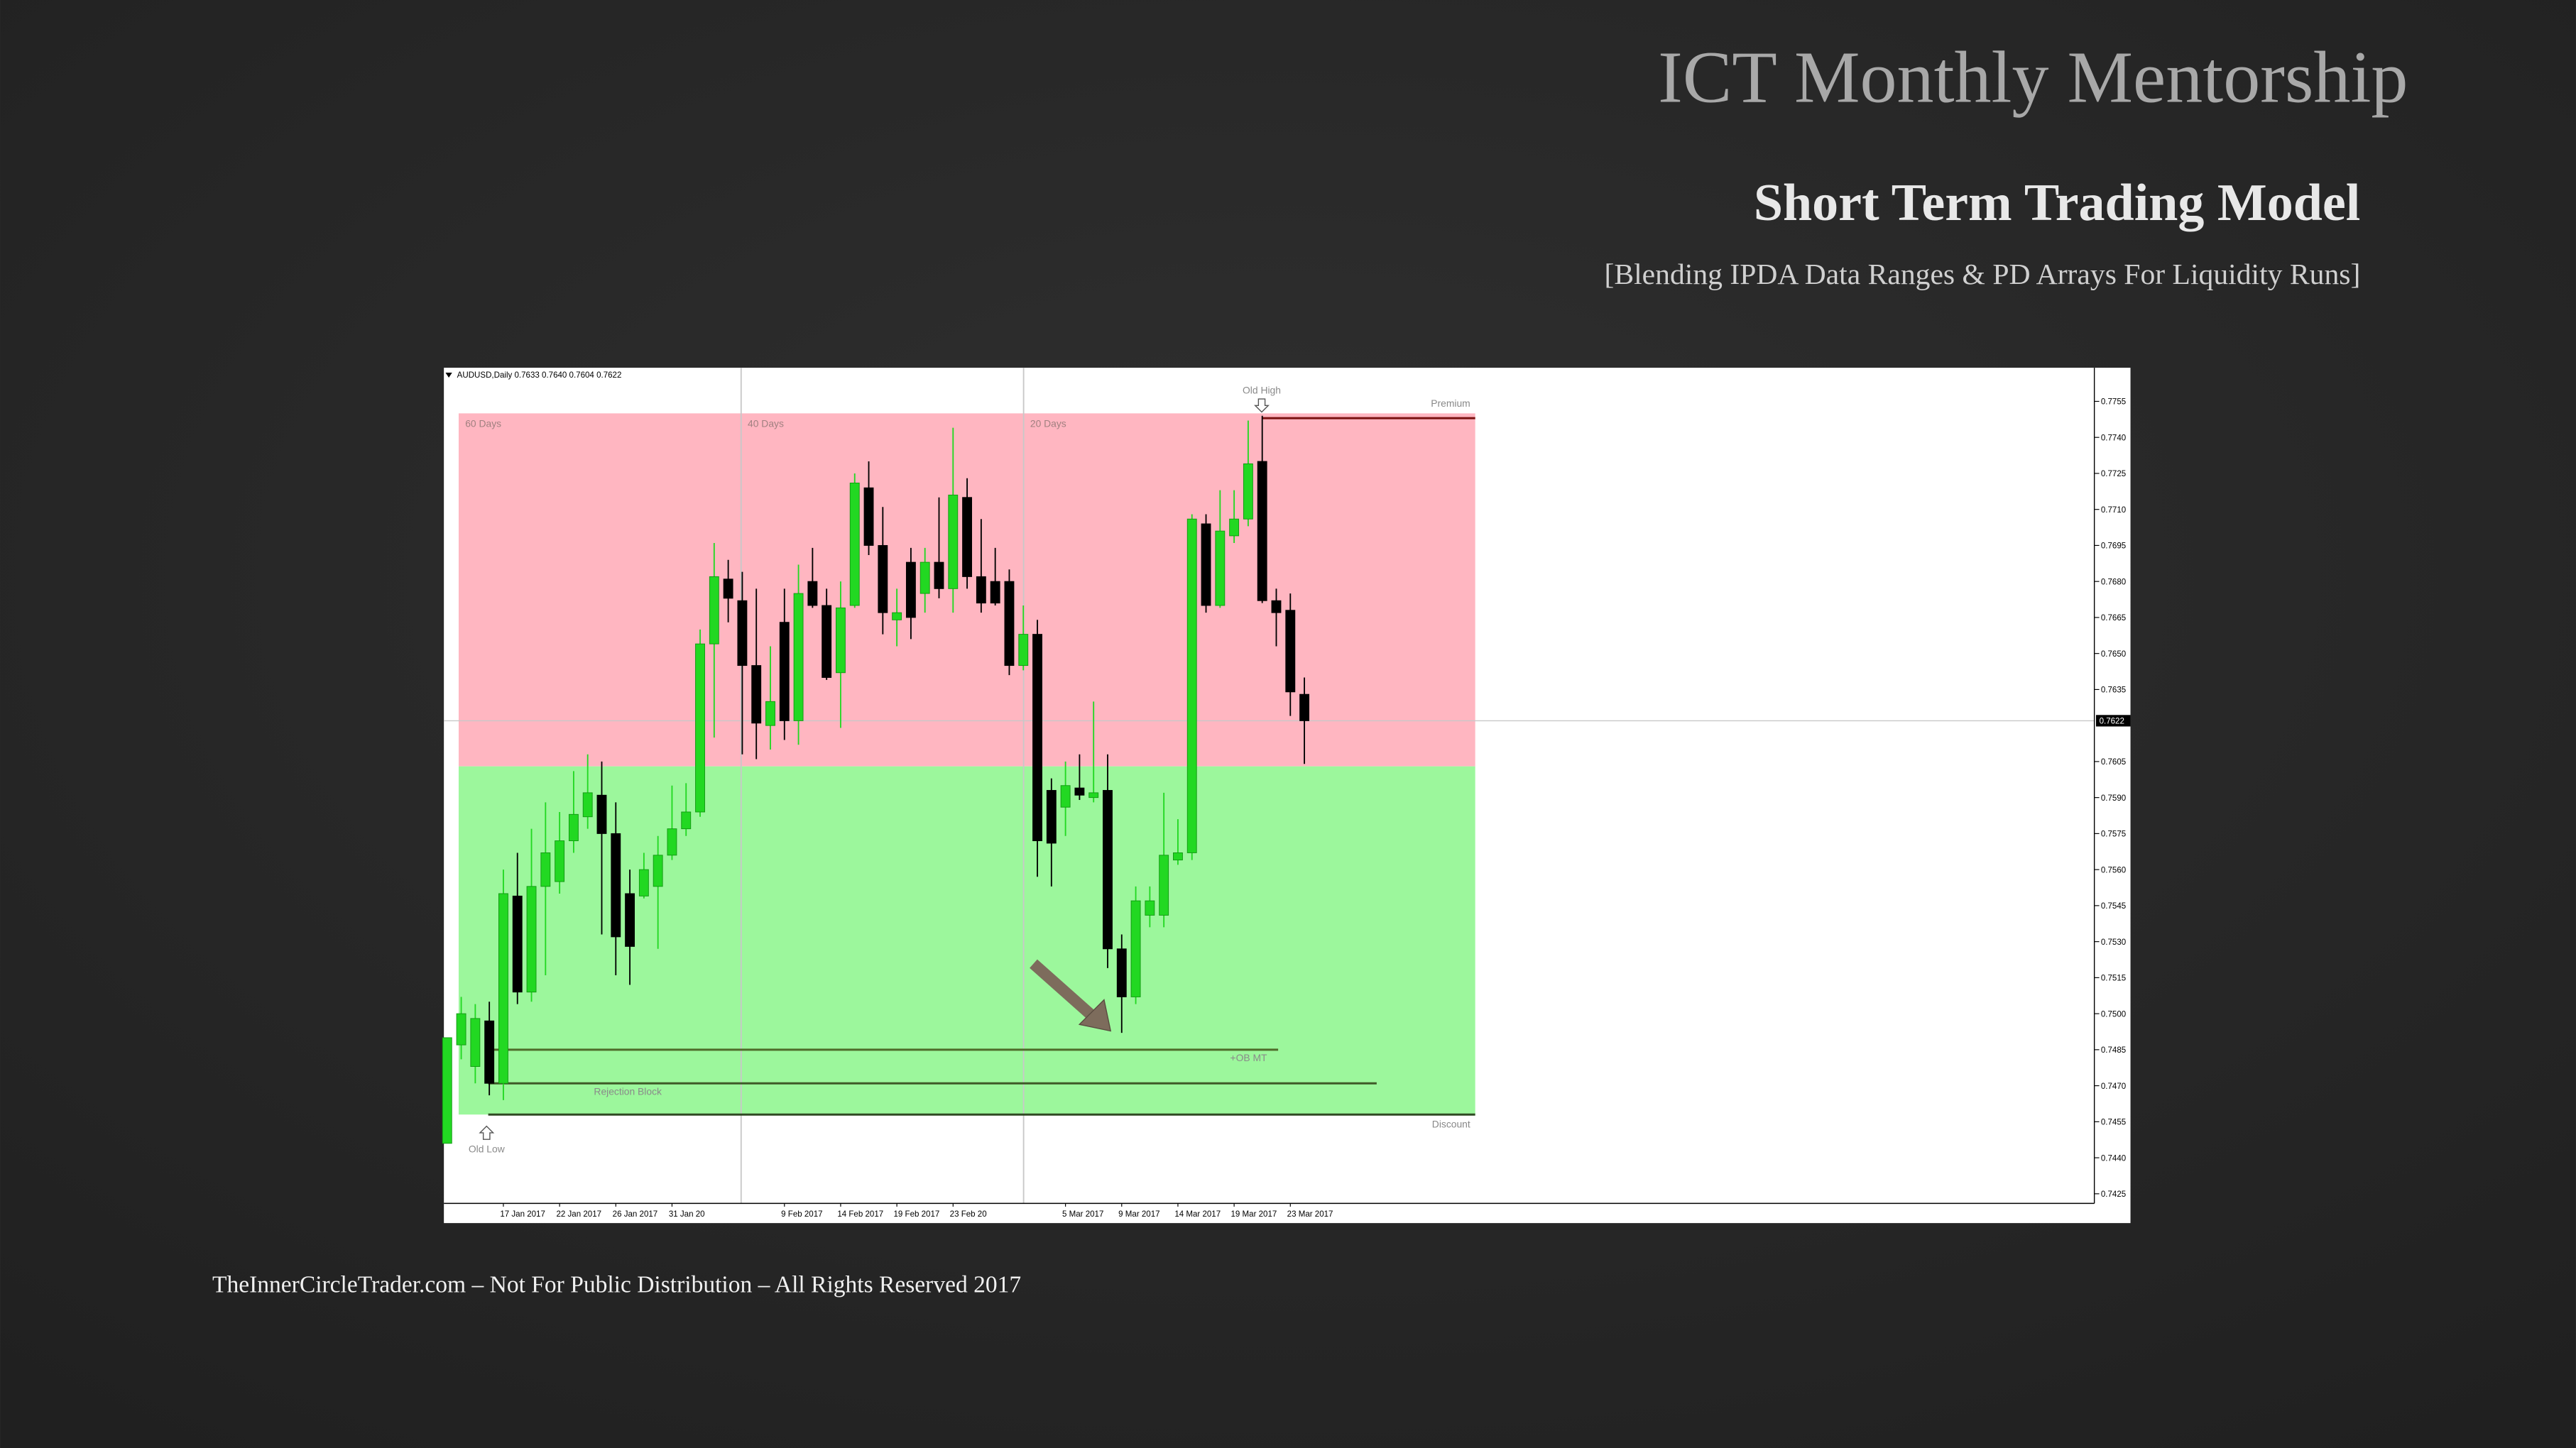 Image resolution: width=2576 pixels, height=1448 pixels. What do you see at coordinates (1310, 1215) in the screenshot?
I see `x-tick-label: 23 Mar 2017` at bounding box center [1310, 1215].